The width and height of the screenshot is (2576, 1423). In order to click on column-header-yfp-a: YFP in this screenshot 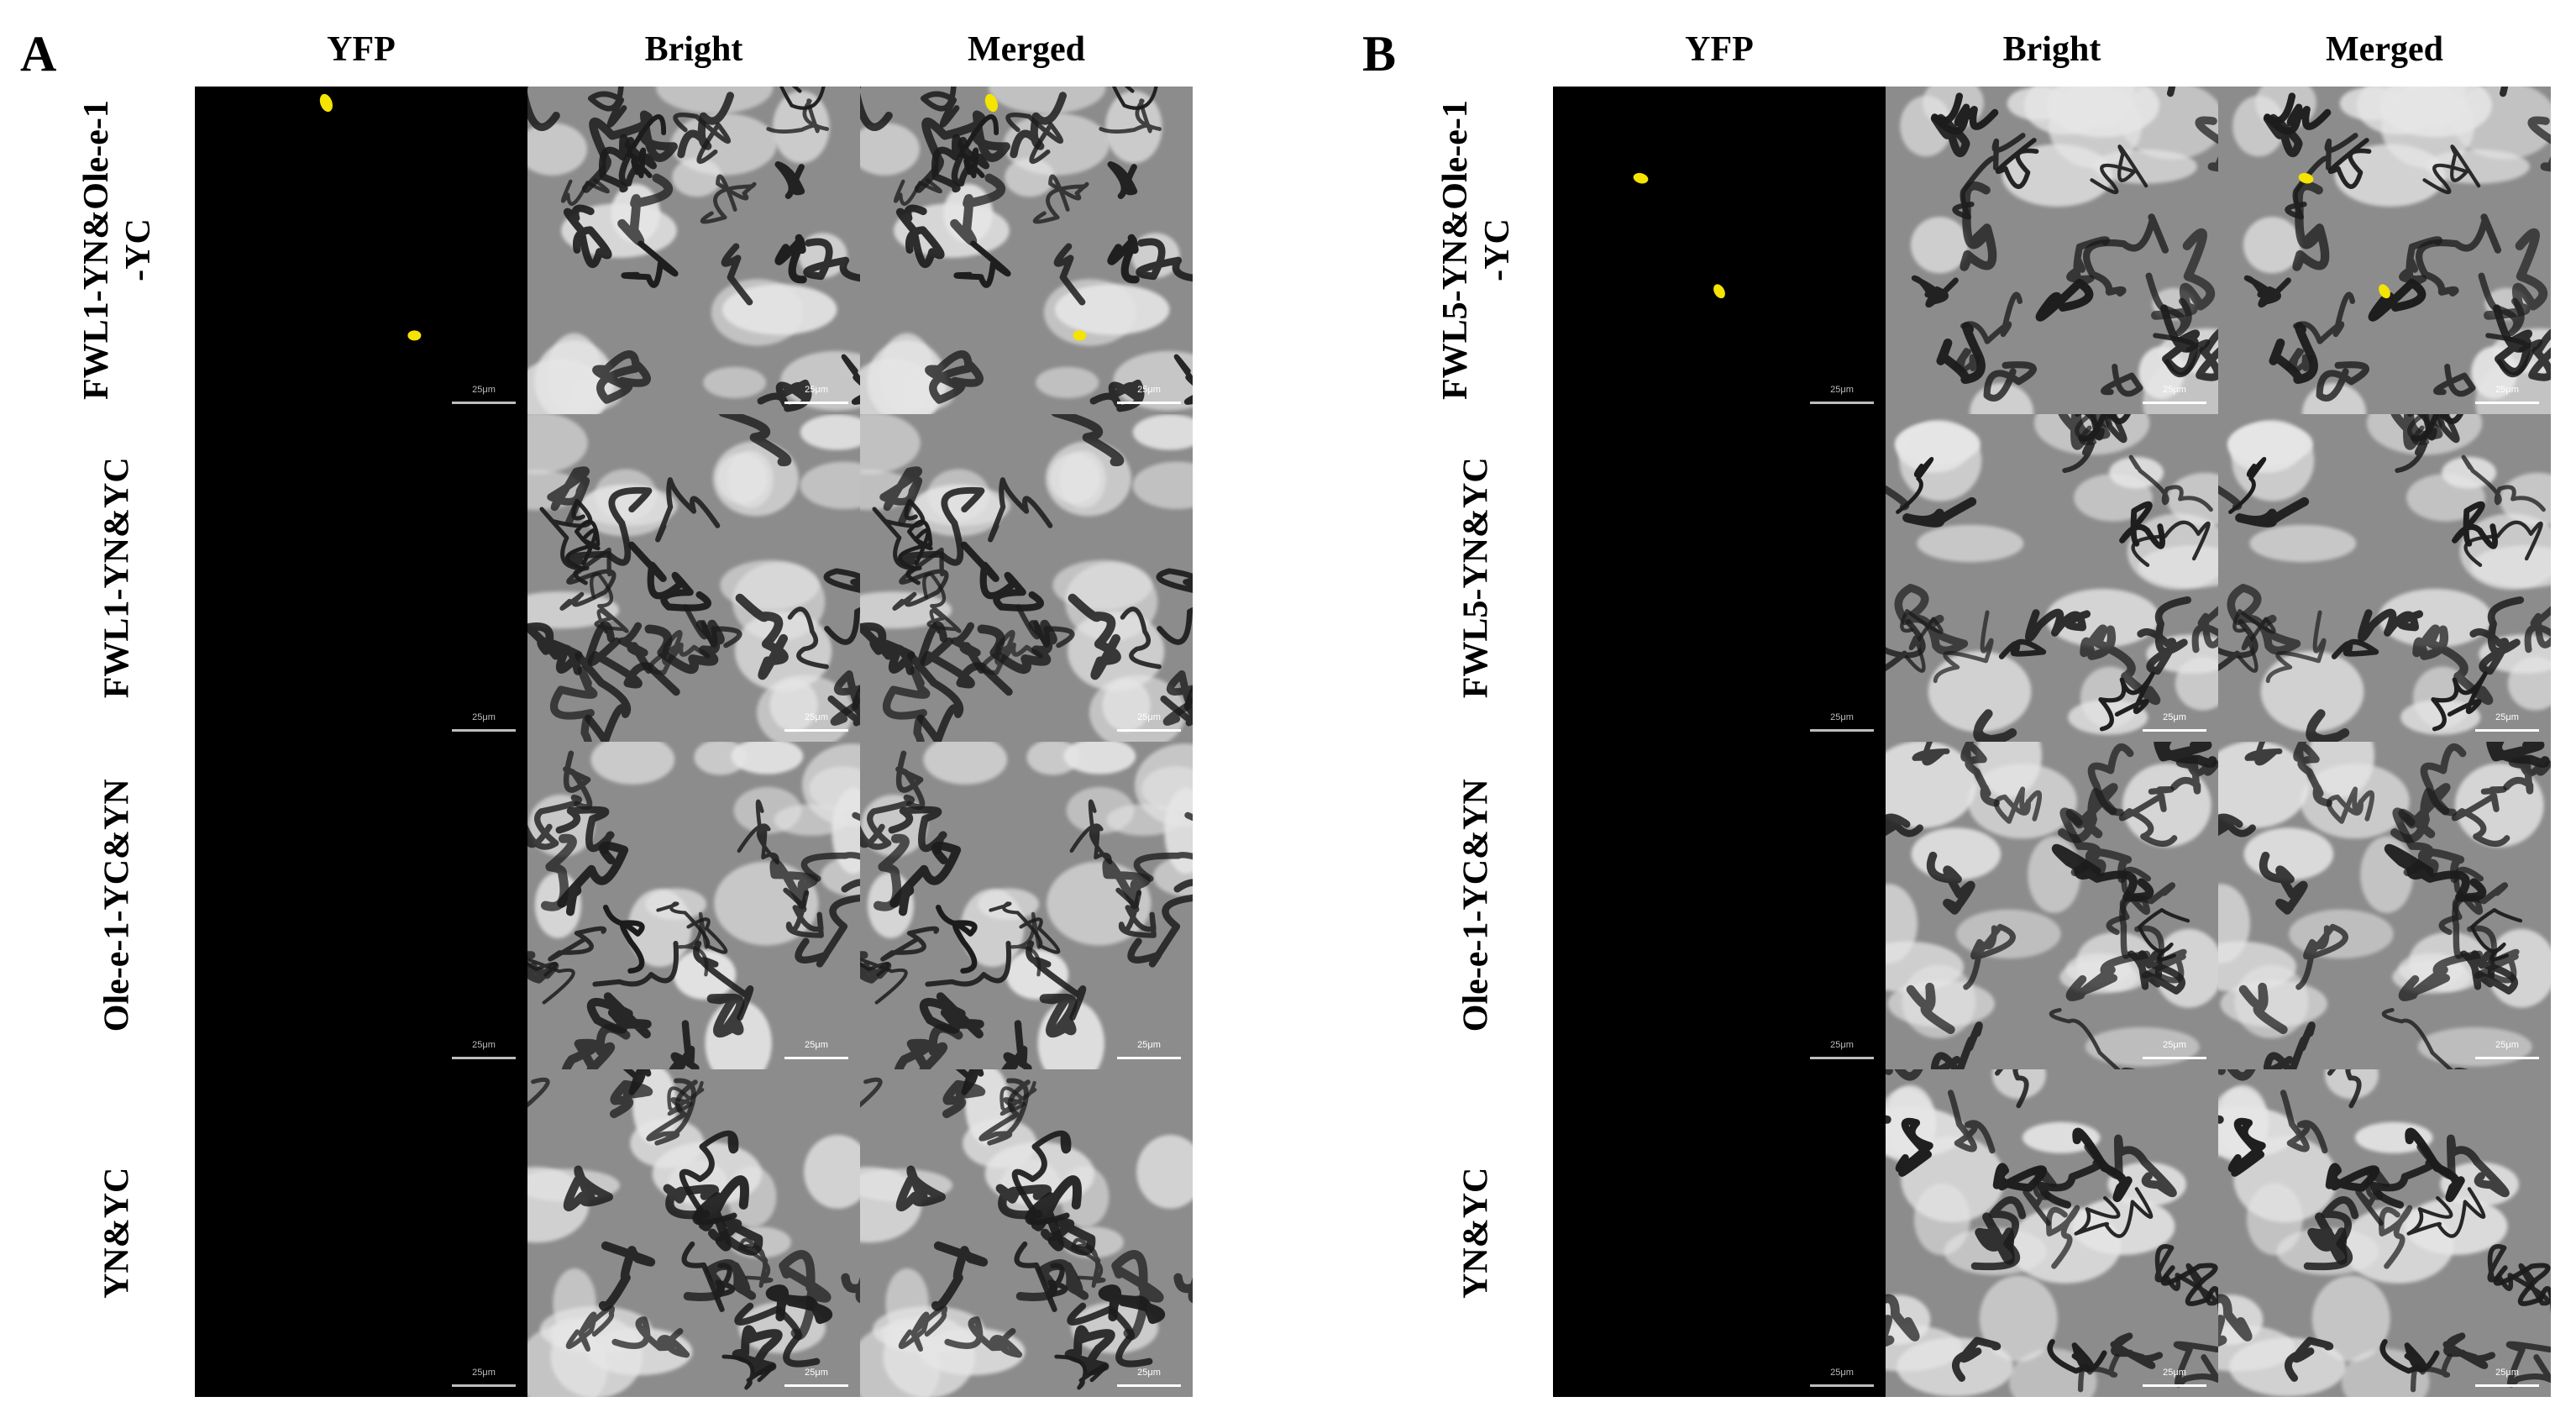, I will do `click(361, 49)`.